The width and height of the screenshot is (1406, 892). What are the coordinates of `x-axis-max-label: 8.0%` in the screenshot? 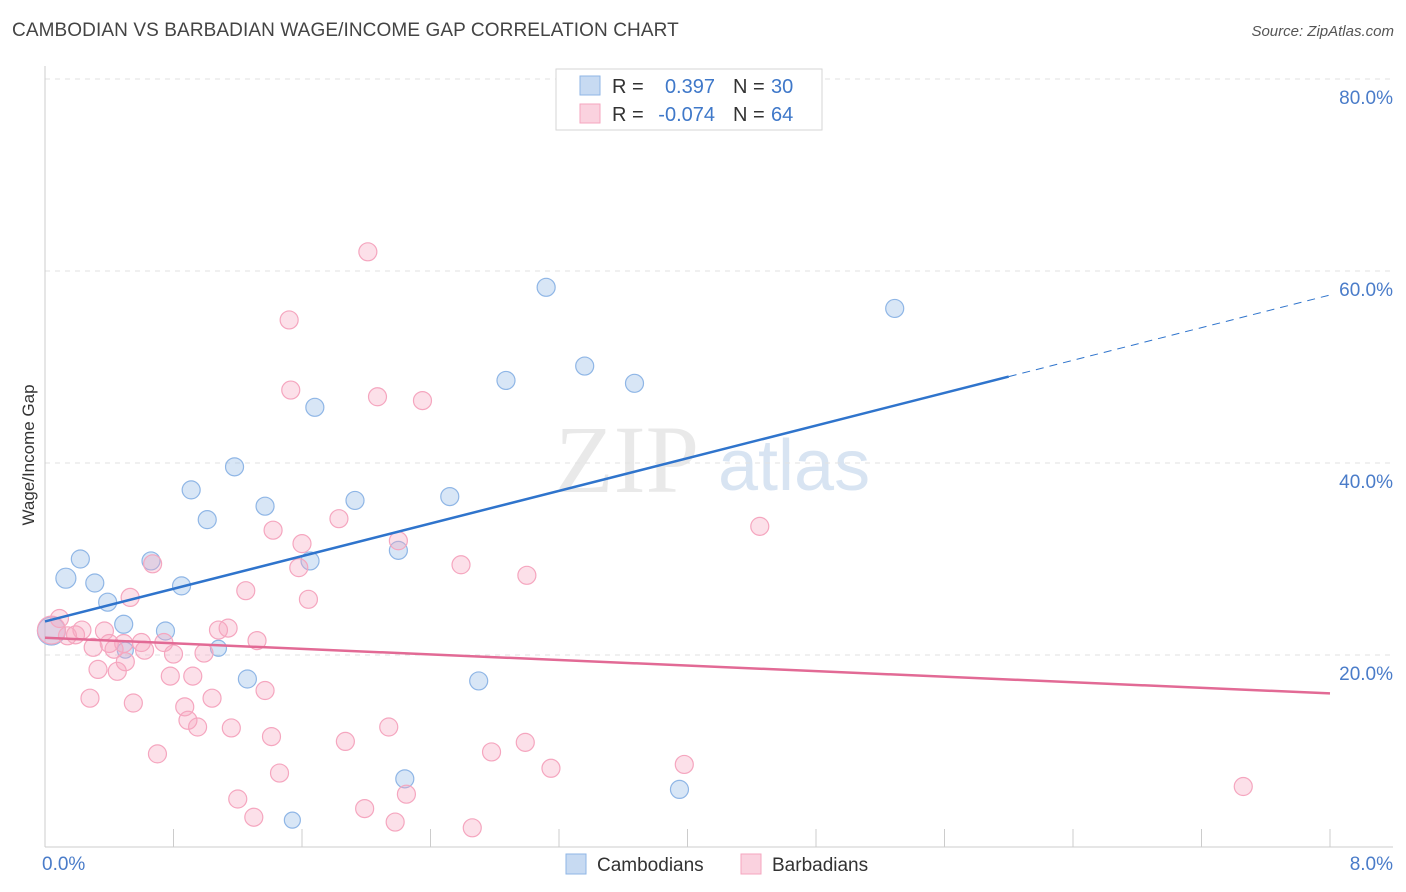 It's located at (1371, 864).